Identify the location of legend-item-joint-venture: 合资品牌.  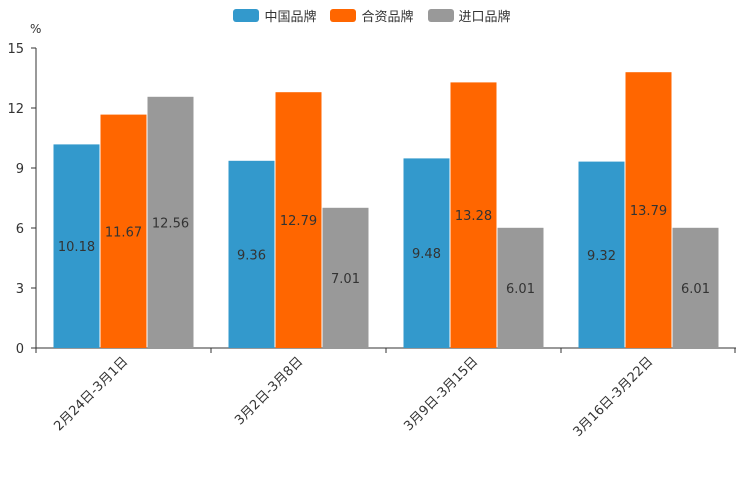
(372, 15).